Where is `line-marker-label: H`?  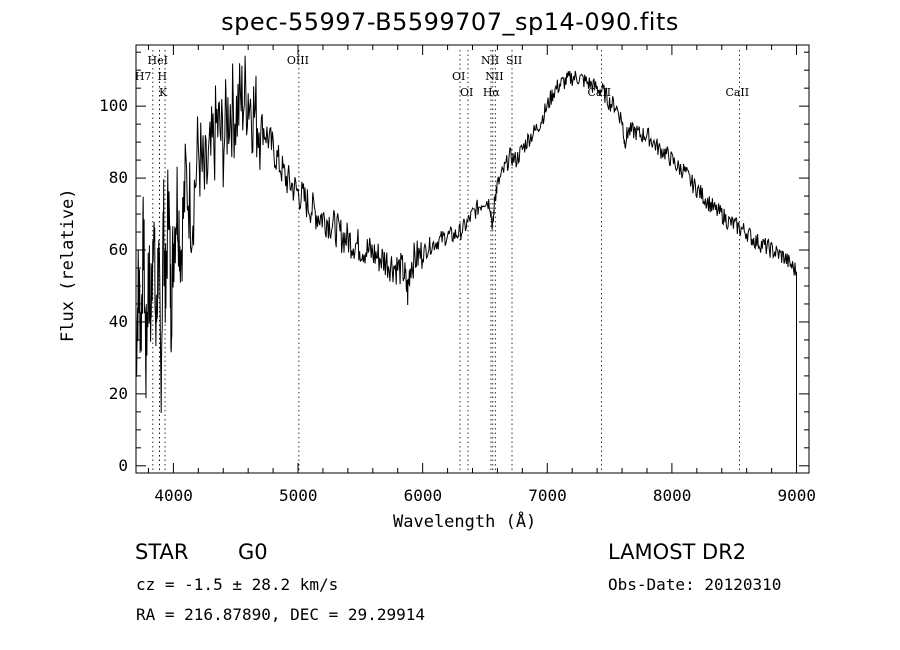
line-marker-label: H is located at coordinates (162, 76).